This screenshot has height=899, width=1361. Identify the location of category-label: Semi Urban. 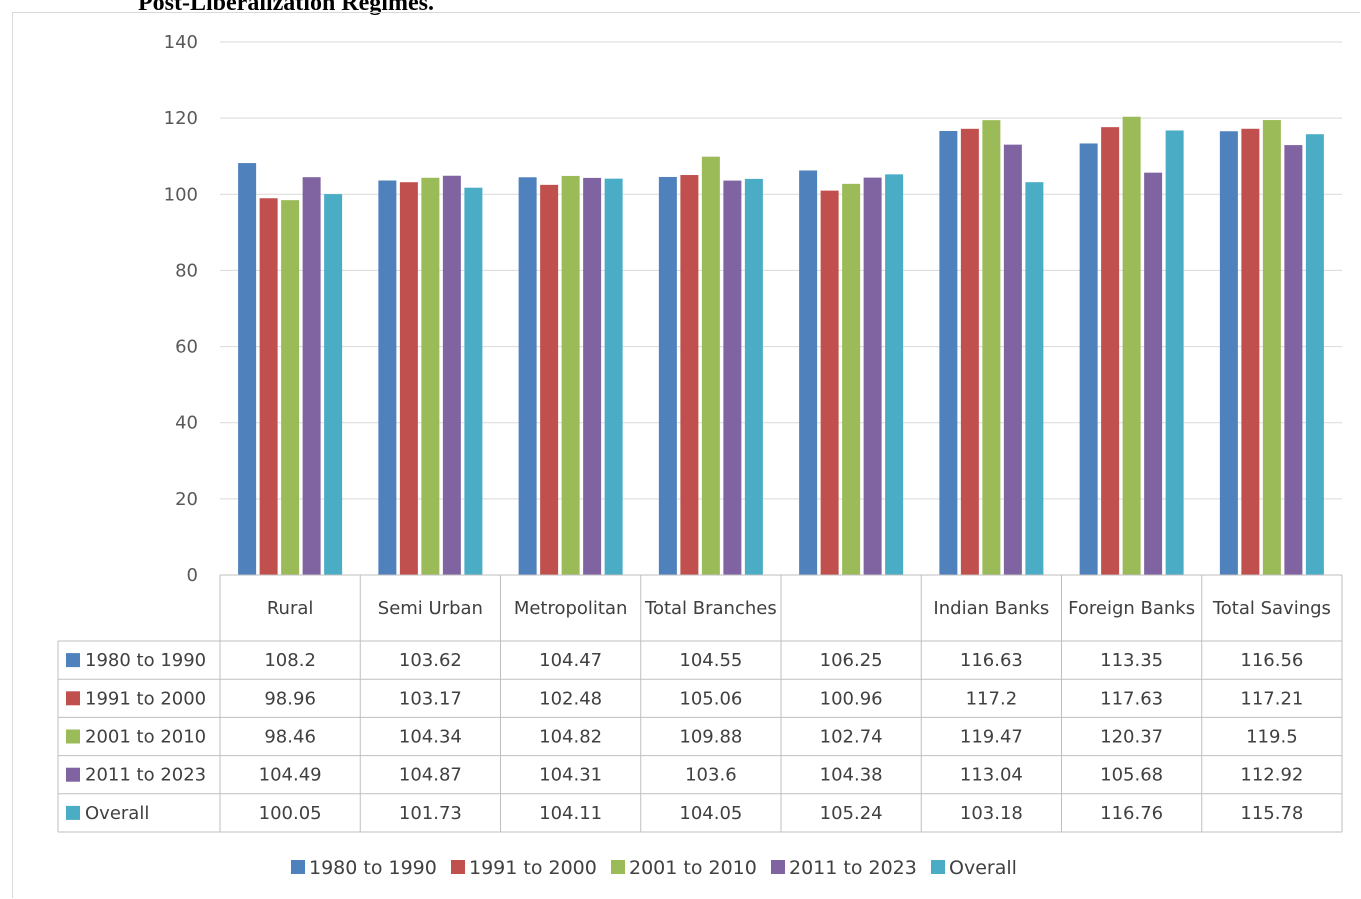
(430, 608).